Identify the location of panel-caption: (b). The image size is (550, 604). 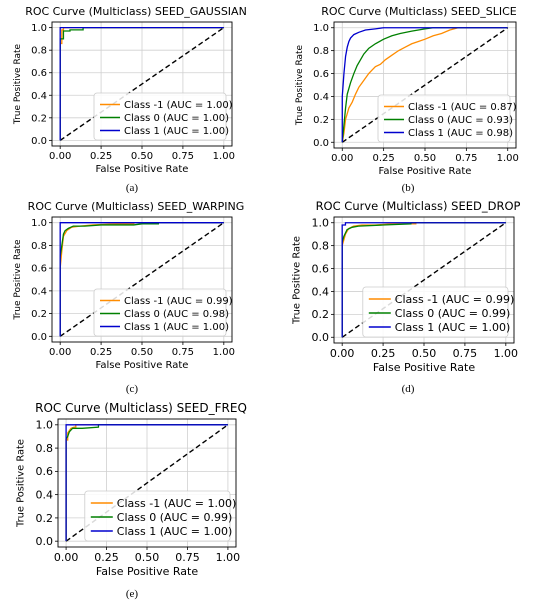
(408, 188).